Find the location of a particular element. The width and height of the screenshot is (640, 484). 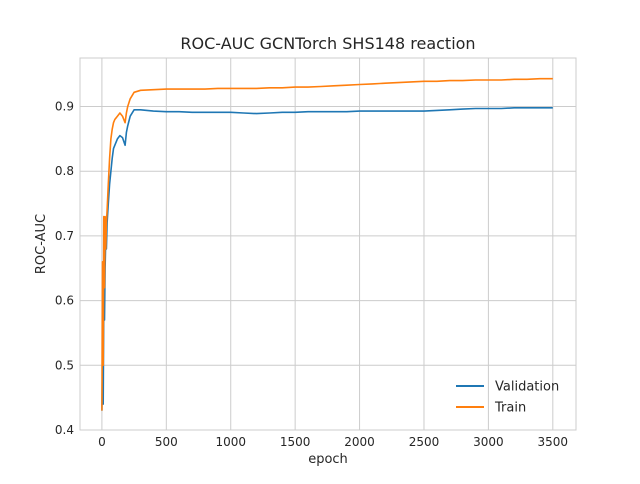

legend-label-train: Train is located at coordinates (510, 408).